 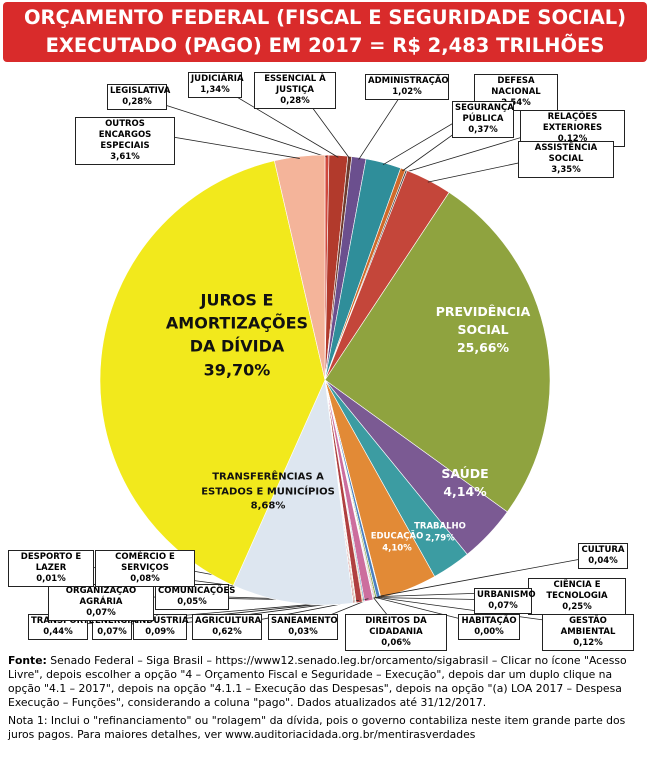 I want to click on category-label: JUROS E AMORTIZAÇÕES DA DÍVIDA, so click(x=237, y=323).